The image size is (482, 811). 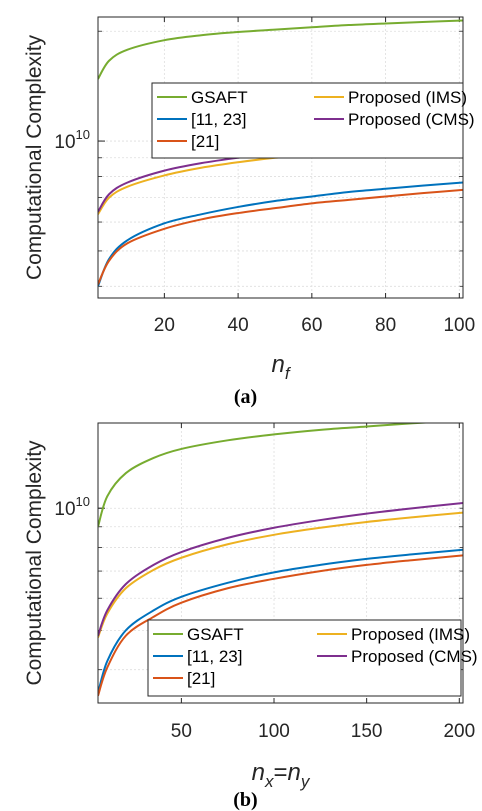 I want to click on x-tick-label: 80, so click(x=385, y=325).